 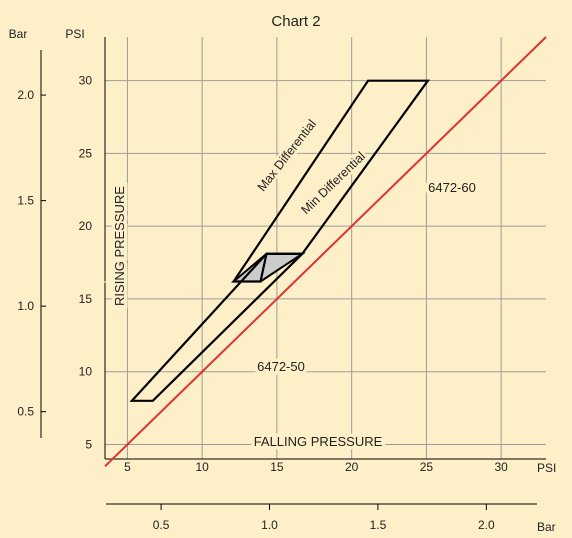 What do you see at coordinates (281, 366) in the screenshot?
I see `label-6472-50: 6472-50` at bounding box center [281, 366].